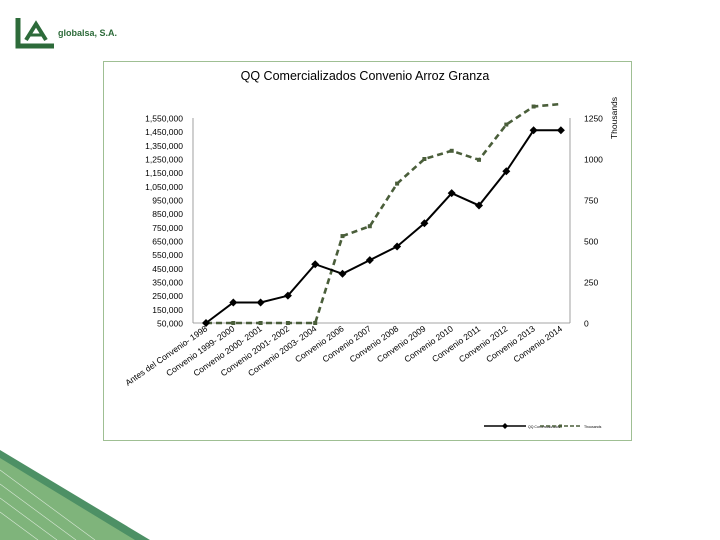 Image resolution: width=720 pixels, height=540 pixels. Describe the element at coordinates (167, 255) in the screenshot. I see `y-left-tick-label: 550,000` at that location.